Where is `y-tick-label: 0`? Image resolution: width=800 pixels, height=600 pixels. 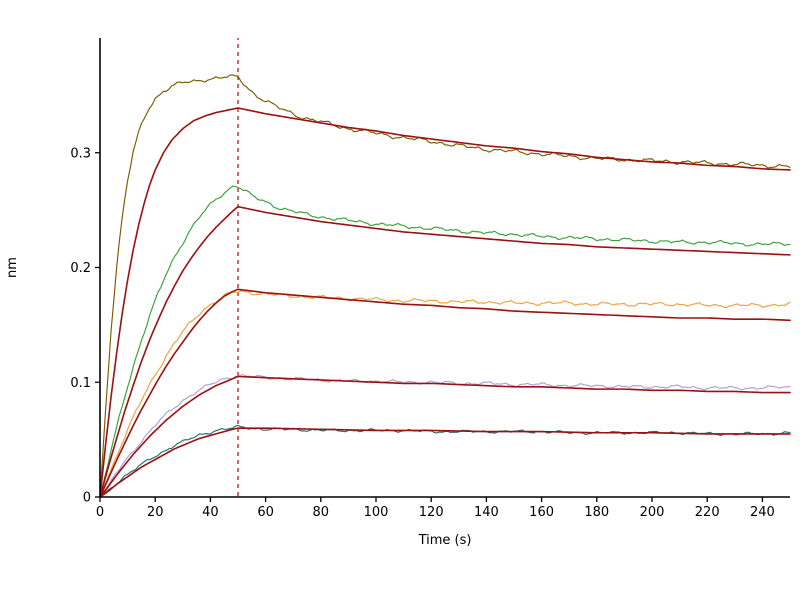 y-tick-label: 0 is located at coordinates (87, 498).